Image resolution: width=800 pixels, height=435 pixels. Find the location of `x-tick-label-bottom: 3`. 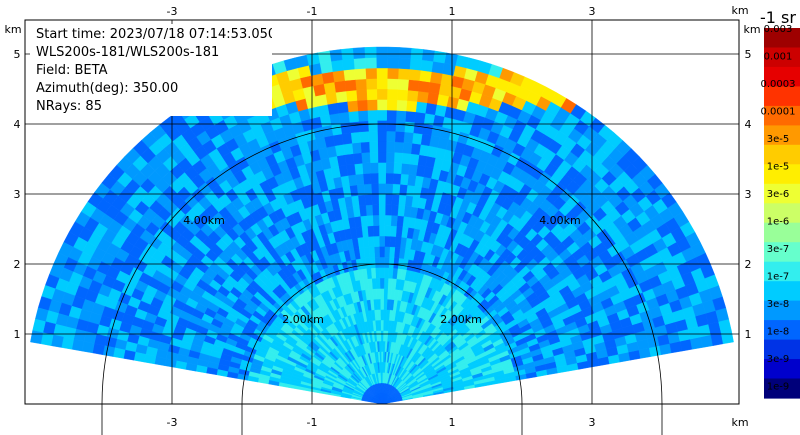

x-tick-label-bottom: 3 is located at coordinates (592, 422).